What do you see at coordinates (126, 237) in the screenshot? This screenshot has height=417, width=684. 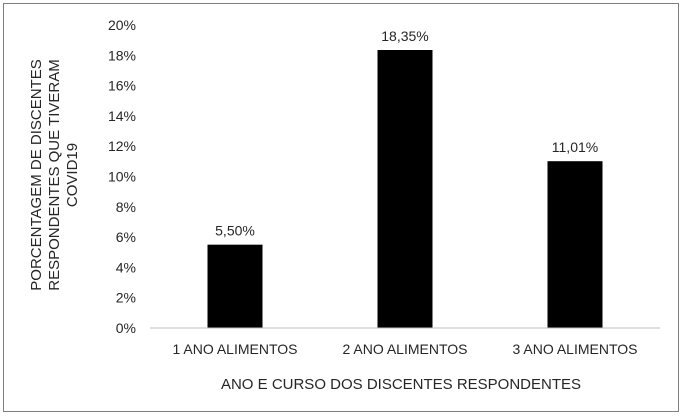 I see `y-tick-label: 6%` at bounding box center [126, 237].